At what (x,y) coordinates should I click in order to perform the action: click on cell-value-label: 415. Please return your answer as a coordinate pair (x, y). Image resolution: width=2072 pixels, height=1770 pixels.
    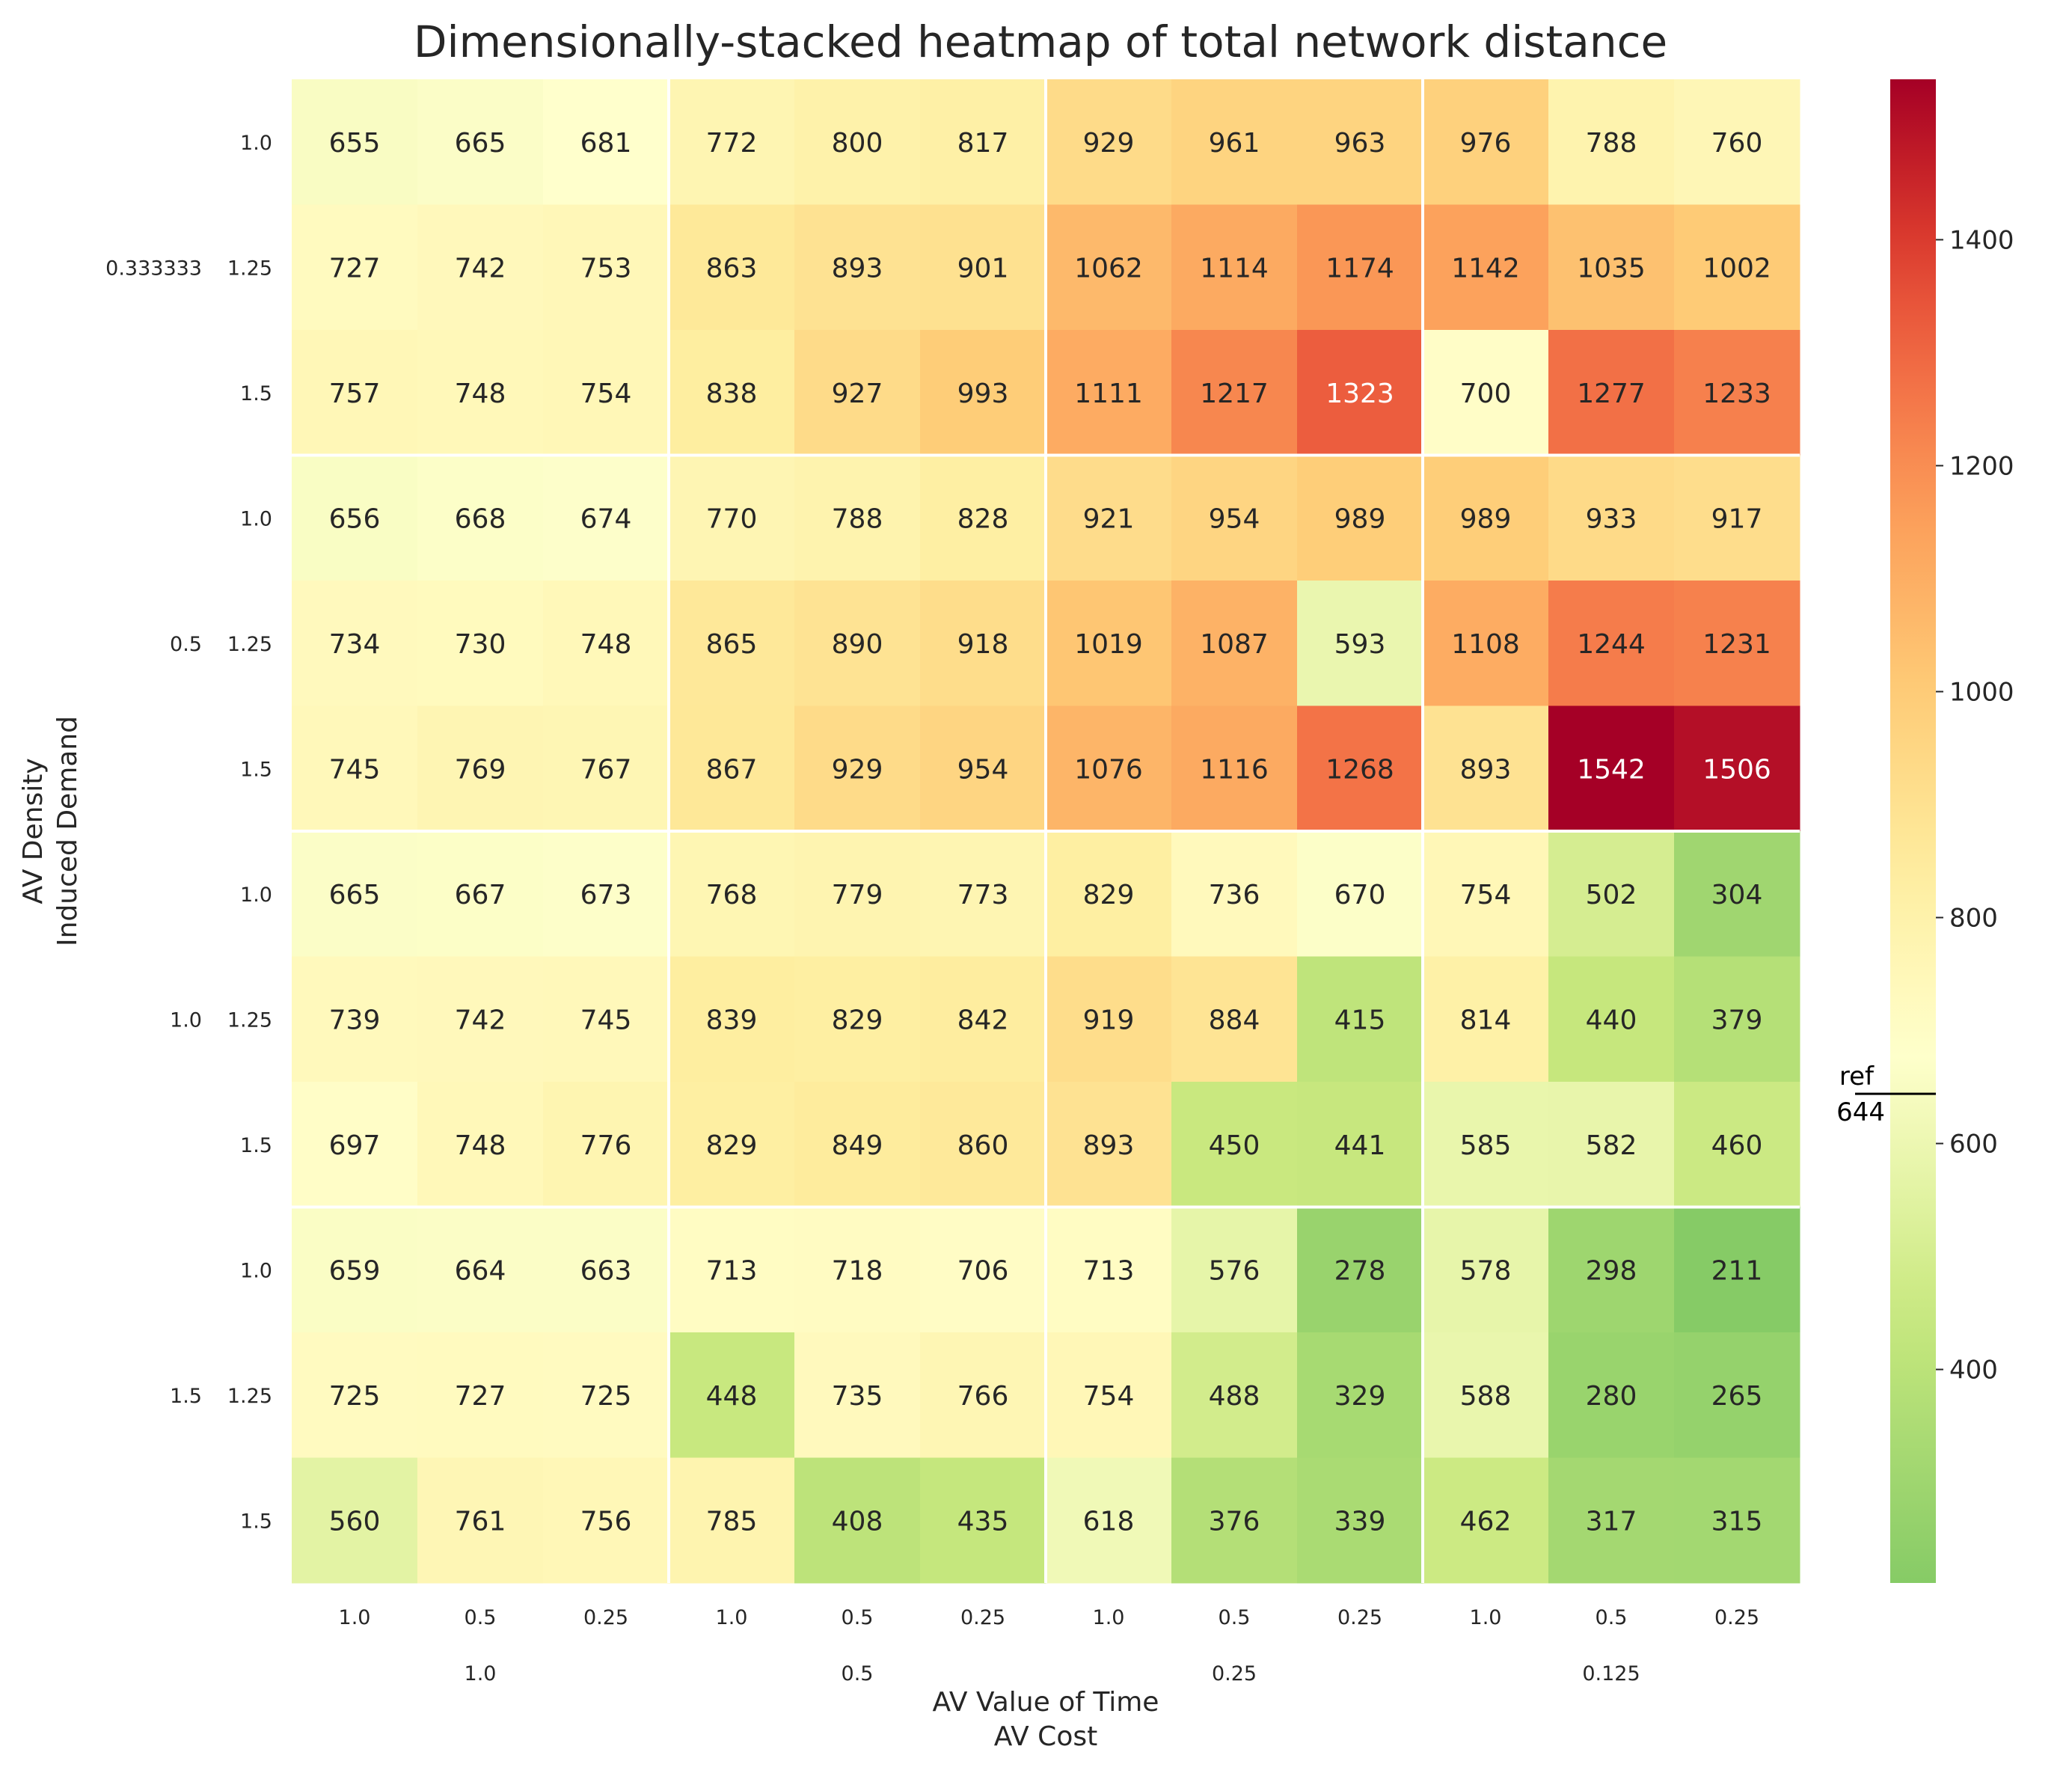
    Looking at the image, I should click on (1360, 1020).